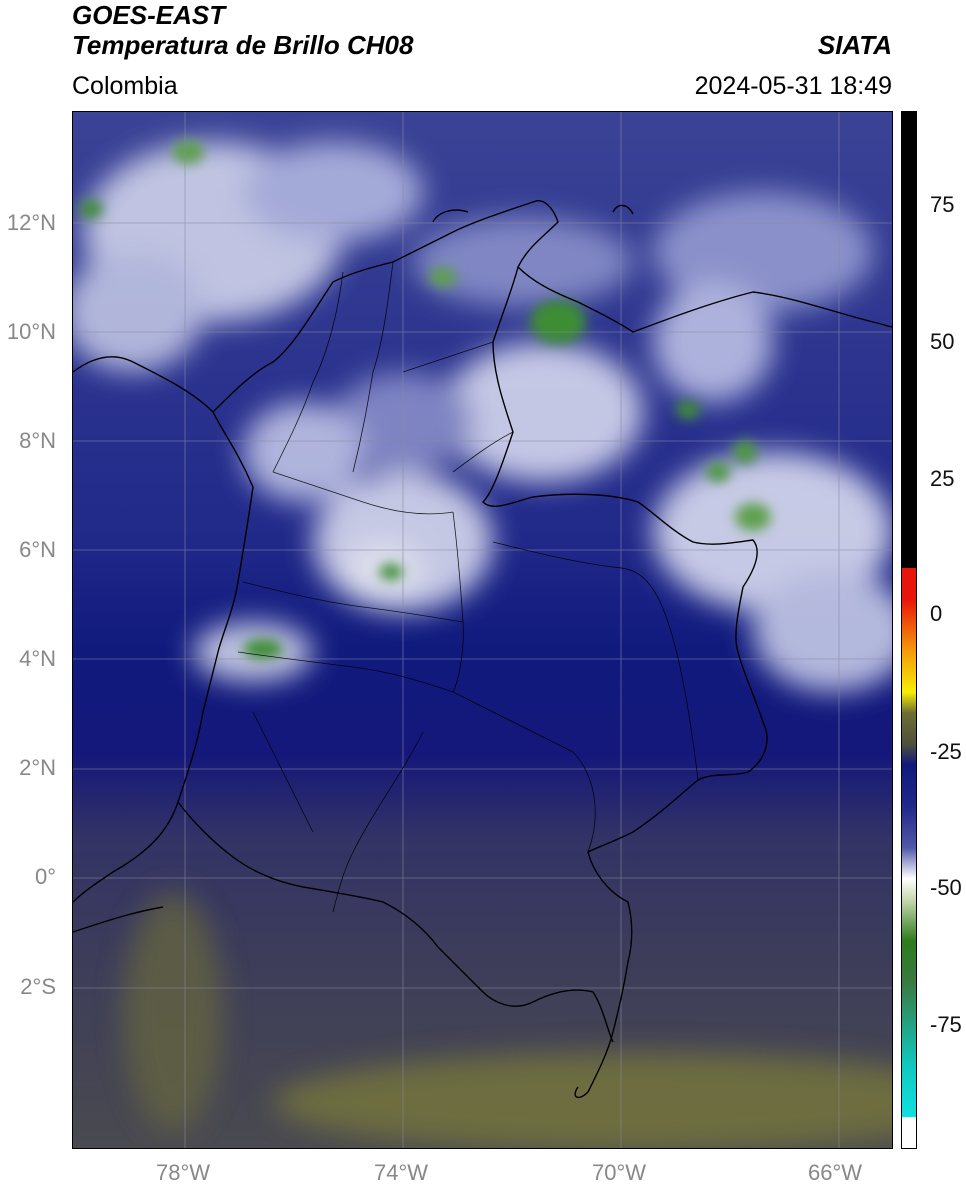 Image resolution: width=966 pixels, height=1190 pixels. I want to click on lat-tick-10n: 10°N, so click(31, 331).